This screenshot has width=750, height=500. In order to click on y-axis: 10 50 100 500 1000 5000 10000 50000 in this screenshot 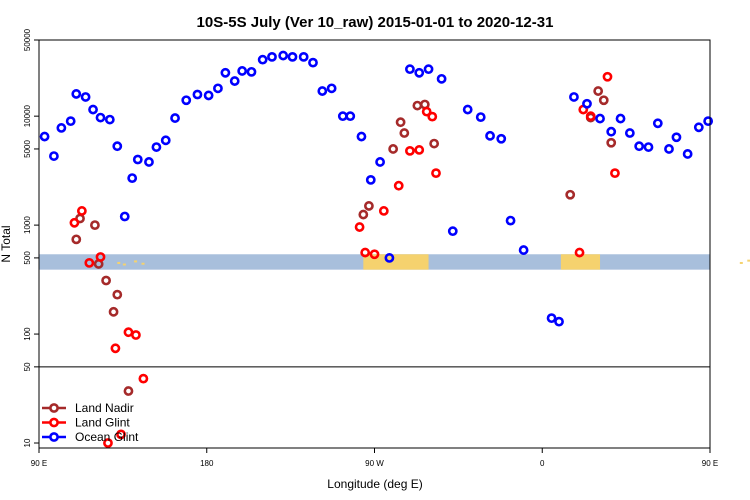, I will do `click(31, 237)`.